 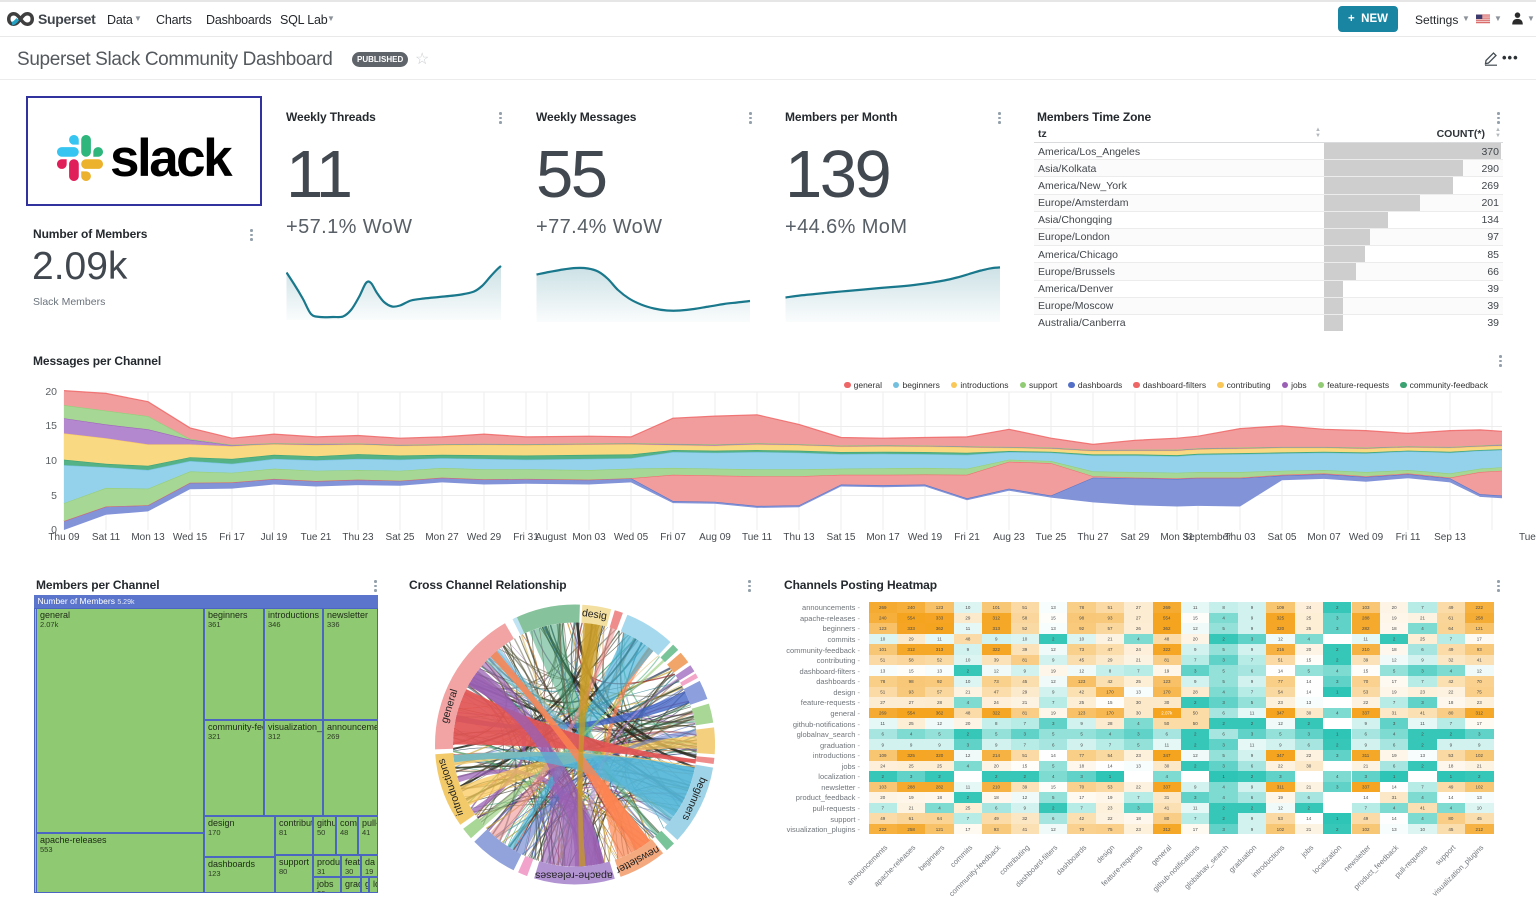 I want to click on svg-text: 28, so click(x=940, y=702).